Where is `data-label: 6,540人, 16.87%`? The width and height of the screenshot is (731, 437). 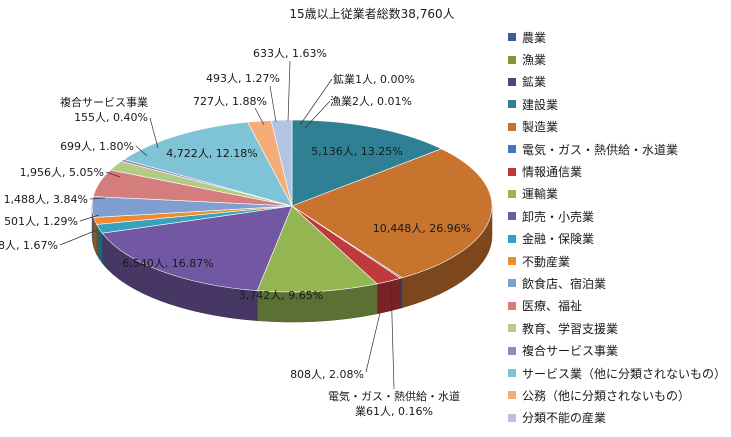 data-label: 6,540人, 16.87% is located at coordinates (167, 263).